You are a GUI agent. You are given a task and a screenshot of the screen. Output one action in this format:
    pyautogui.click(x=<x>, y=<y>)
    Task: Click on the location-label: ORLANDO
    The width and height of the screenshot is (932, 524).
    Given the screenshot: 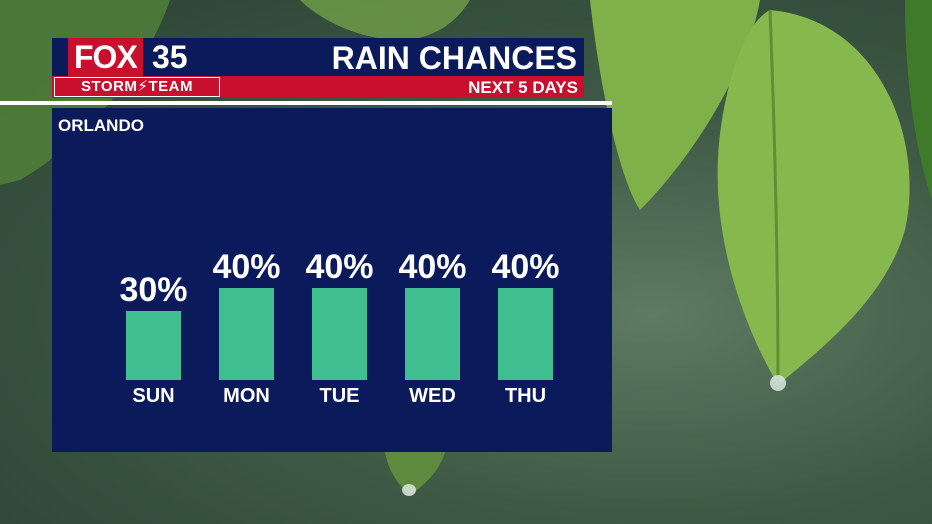 What is the action you would take?
    pyautogui.click(x=101, y=125)
    